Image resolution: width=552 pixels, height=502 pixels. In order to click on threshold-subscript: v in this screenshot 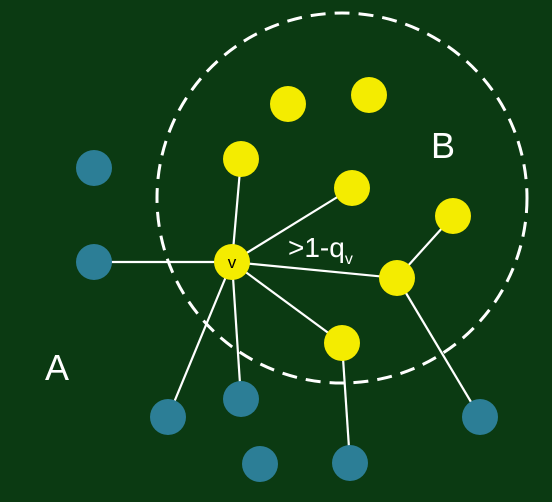, I will do `click(349, 259)`.